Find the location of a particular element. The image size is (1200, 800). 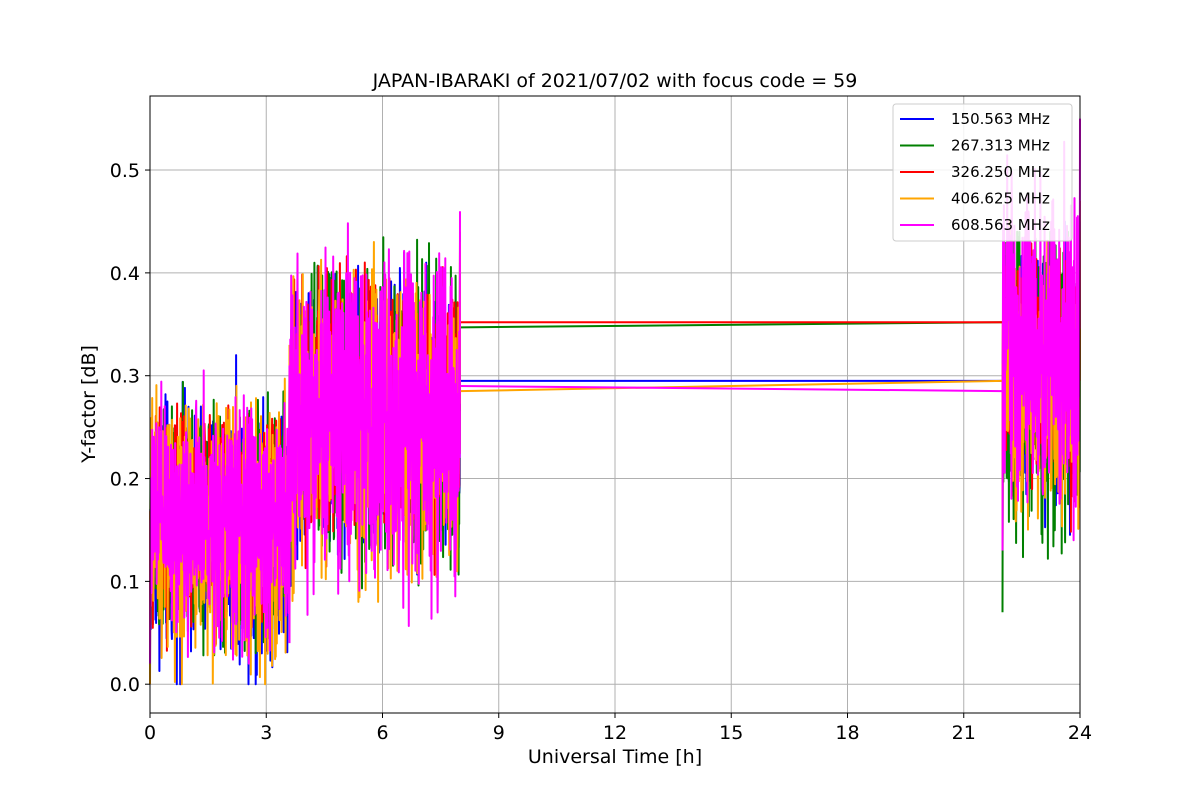

y-tick-label: 0.4 is located at coordinates (125, 274).